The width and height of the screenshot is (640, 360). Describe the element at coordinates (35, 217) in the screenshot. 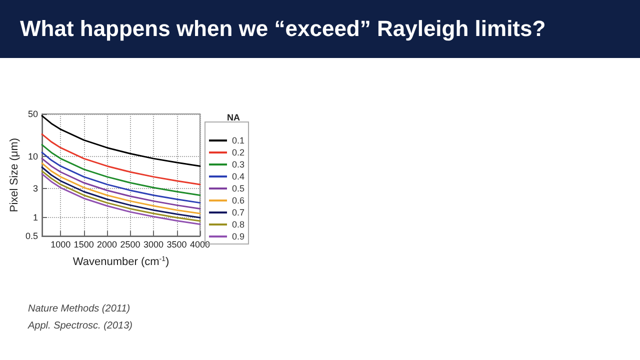

I see `y-tick-label: 1` at that location.